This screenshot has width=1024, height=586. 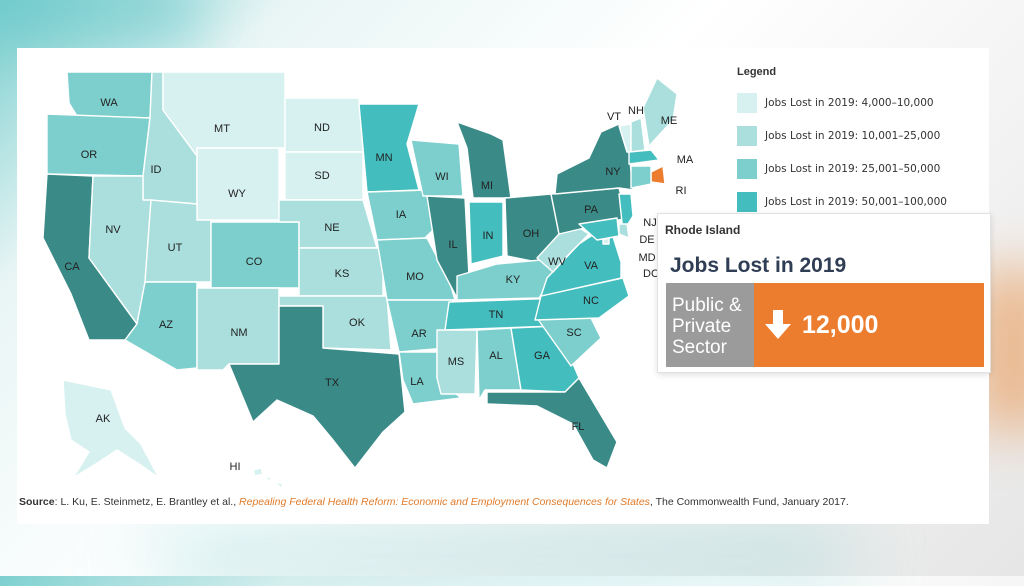 What do you see at coordinates (156, 170) in the screenshot?
I see `state-label-ID: ID` at bounding box center [156, 170].